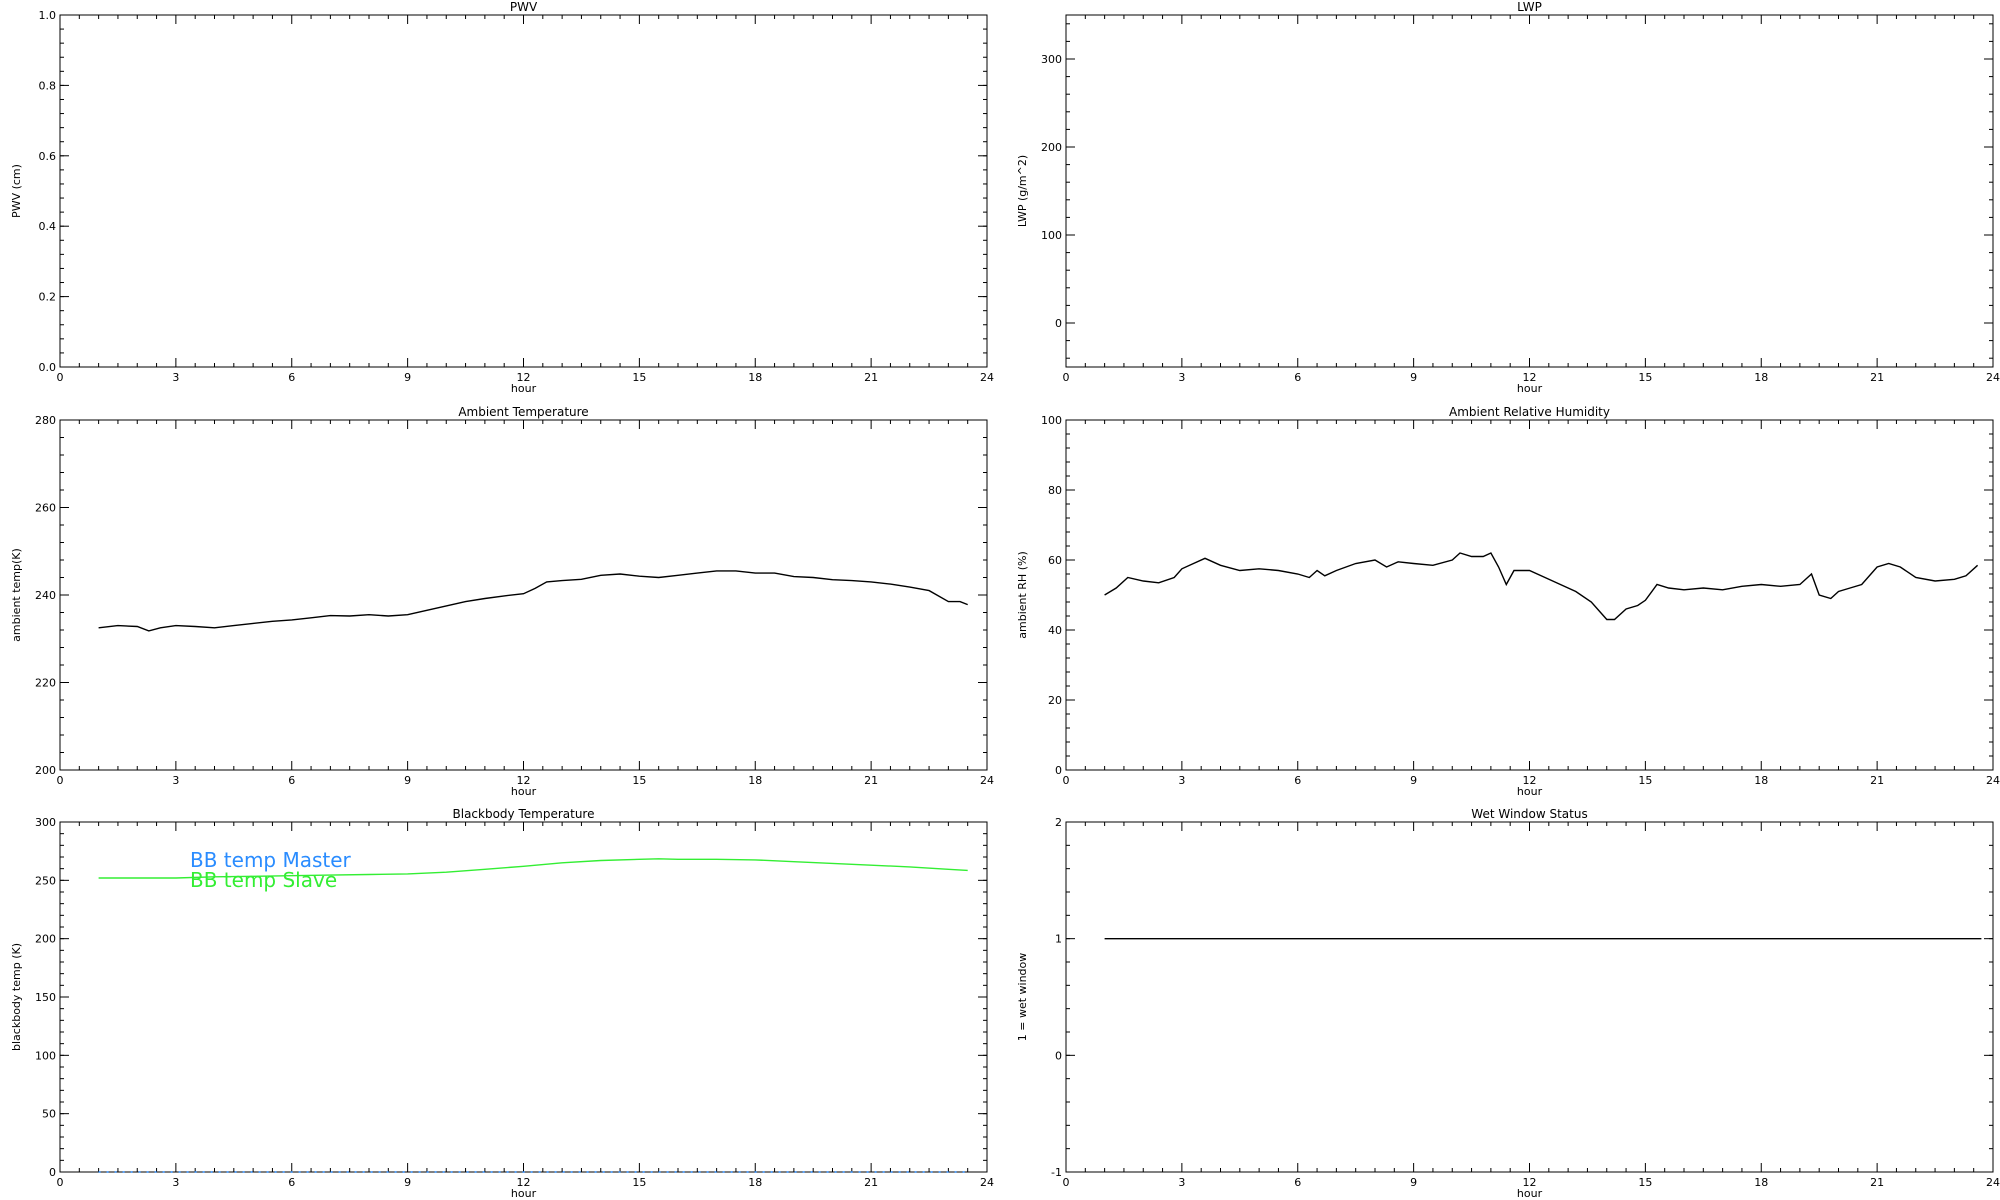  I want to click on y-tick-label: 60, so click(1055, 560).